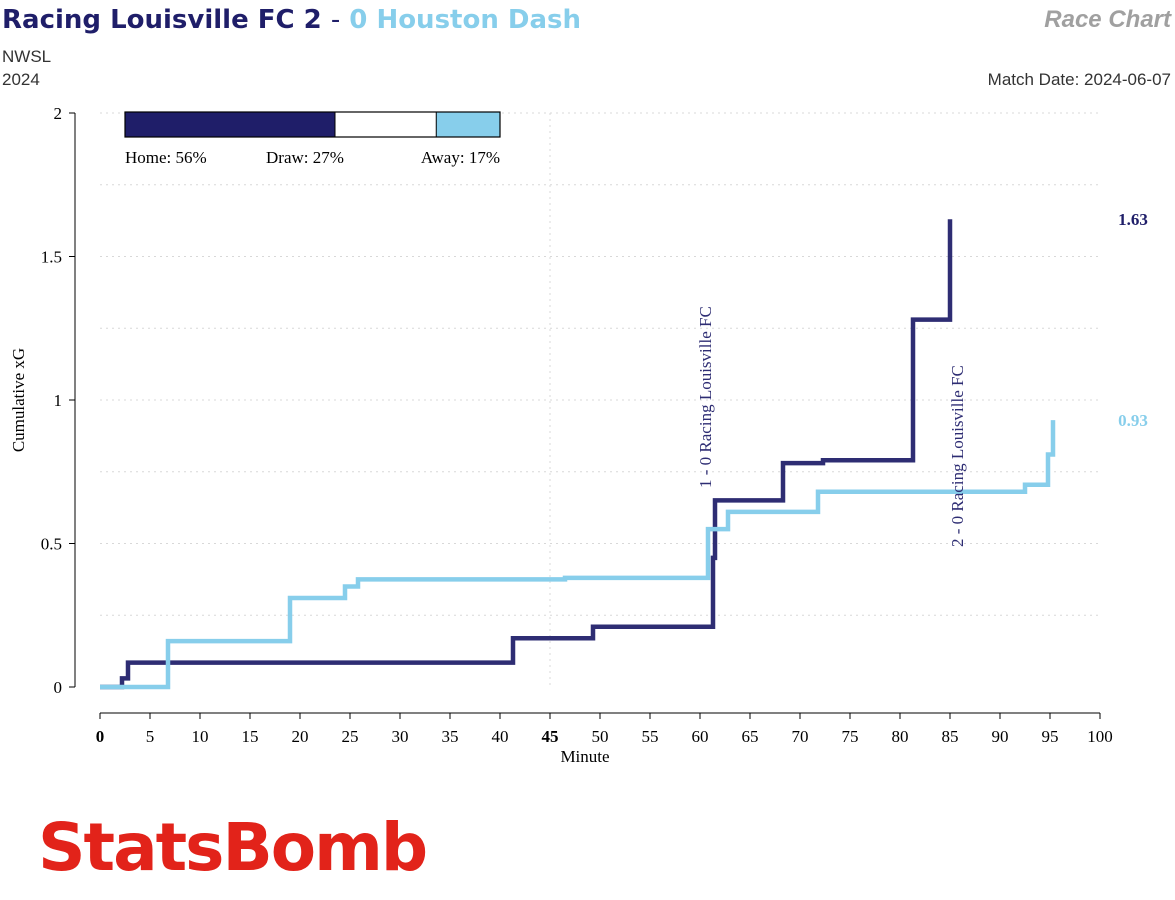 This screenshot has height=900, width=1175. What do you see at coordinates (468, 124) in the screenshot?
I see `prob-away-segment` at bounding box center [468, 124].